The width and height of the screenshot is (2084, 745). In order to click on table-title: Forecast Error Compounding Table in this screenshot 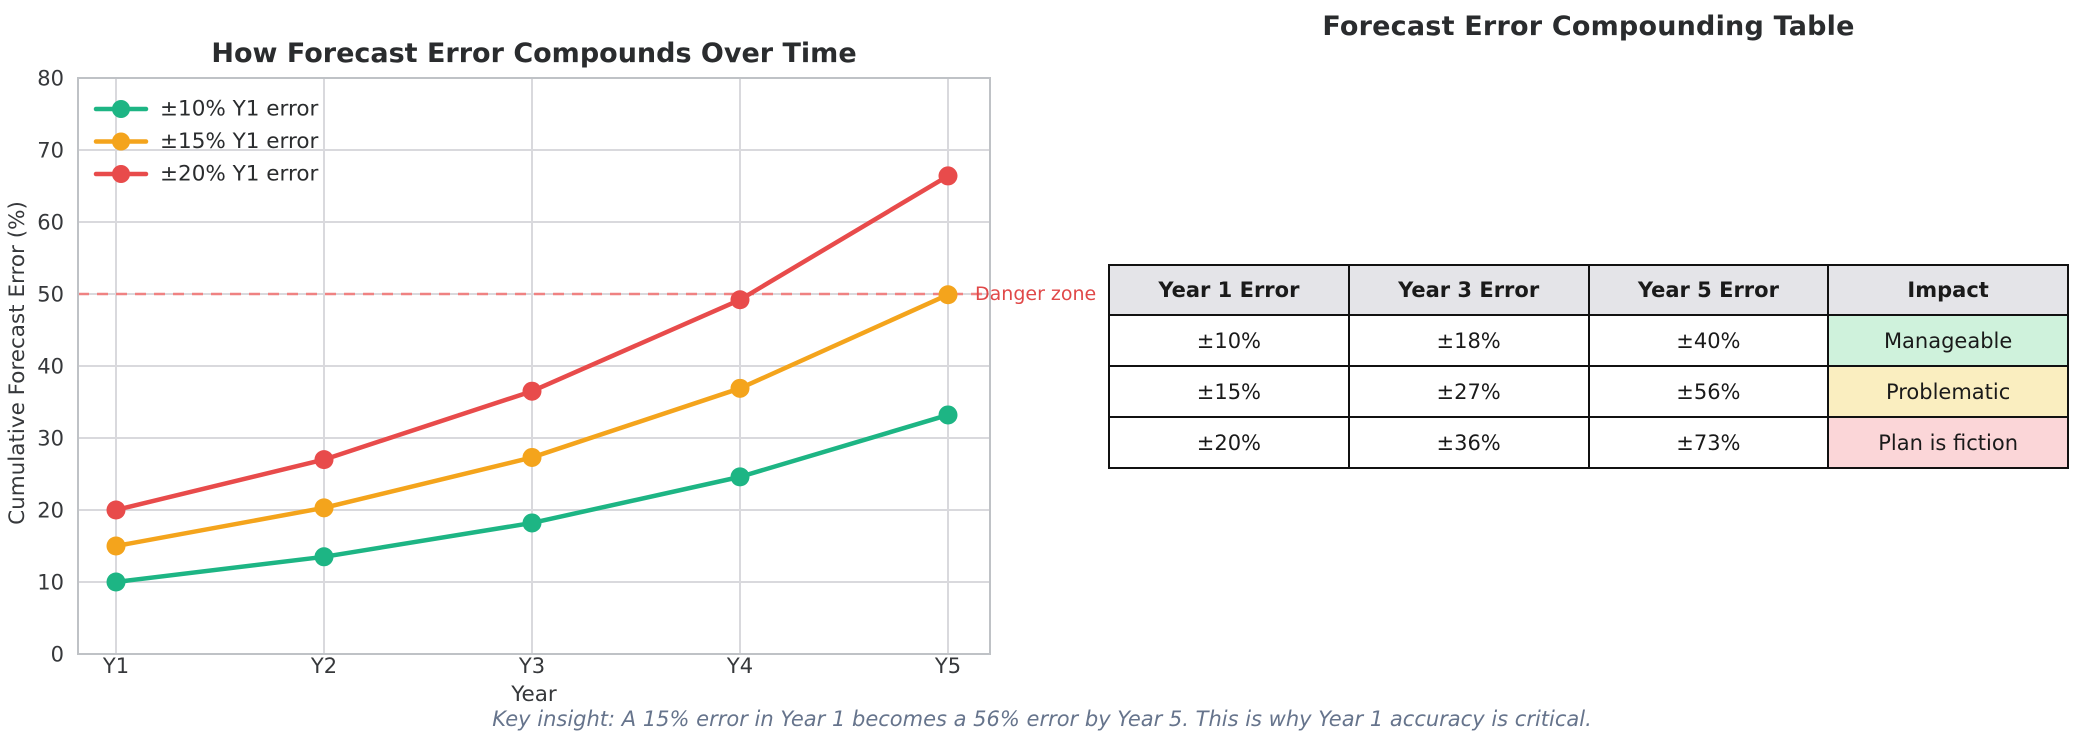, I will do `click(1588, 26)`.